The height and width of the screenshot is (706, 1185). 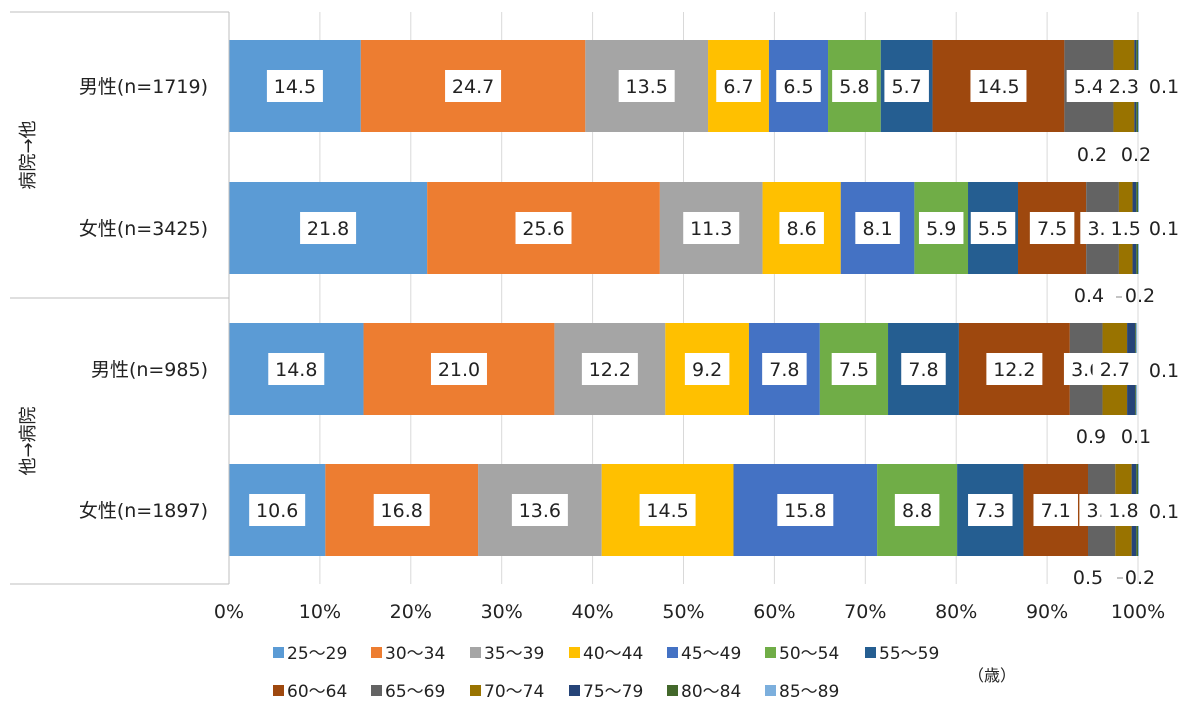 What do you see at coordinates (865, 612) in the screenshot?
I see `x-tick-label: 70%` at bounding box center [865, 612].